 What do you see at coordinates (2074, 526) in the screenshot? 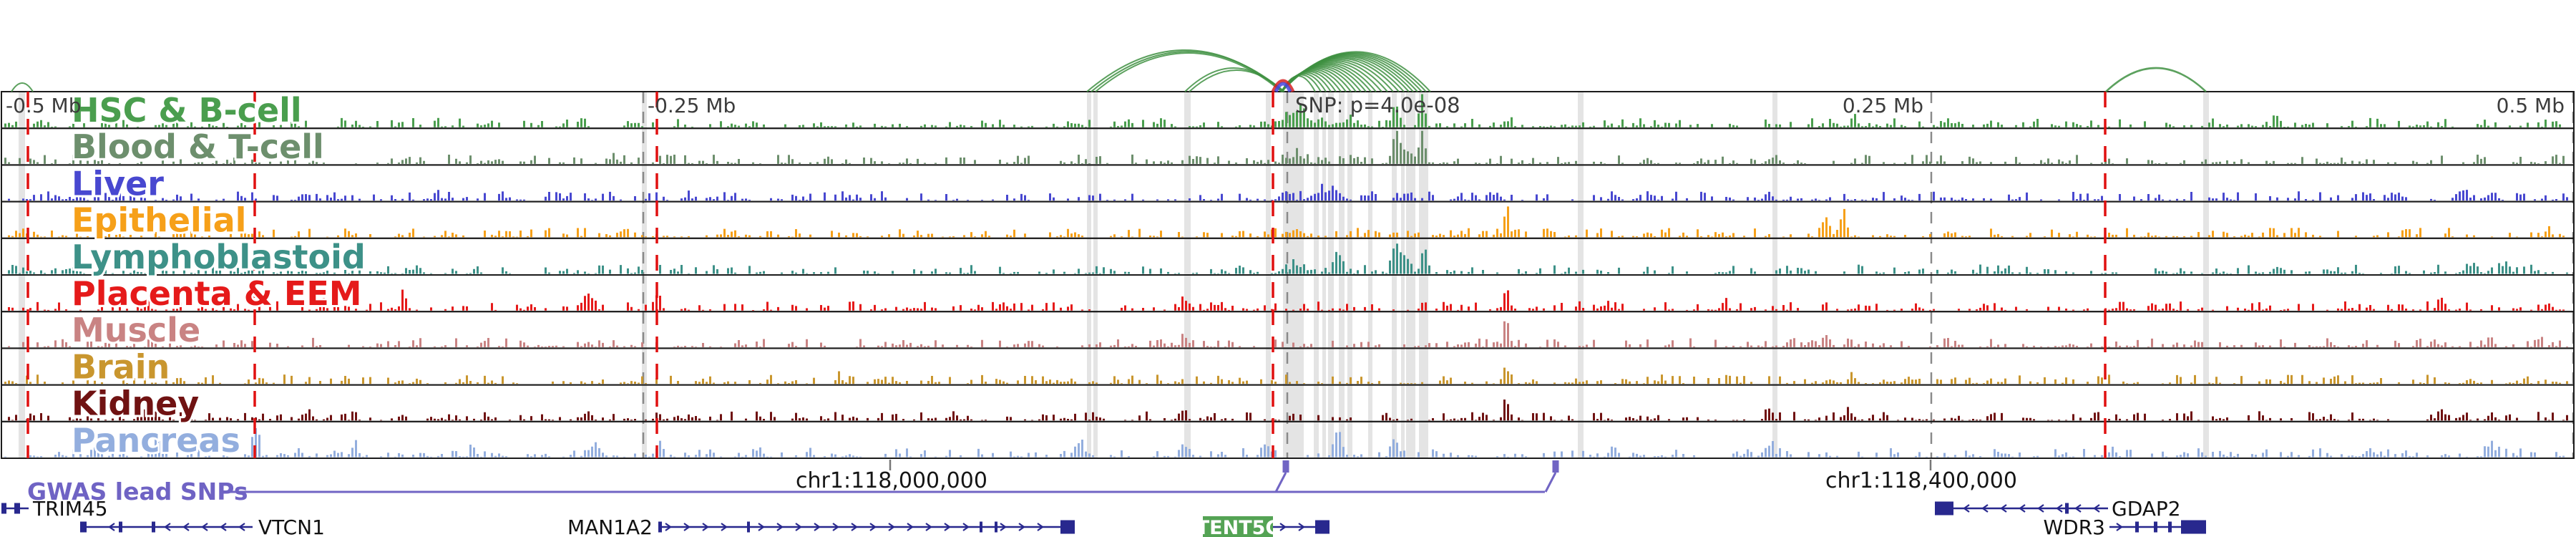
I see `gene-label: WDR3` at bounding box center [2074, 526].